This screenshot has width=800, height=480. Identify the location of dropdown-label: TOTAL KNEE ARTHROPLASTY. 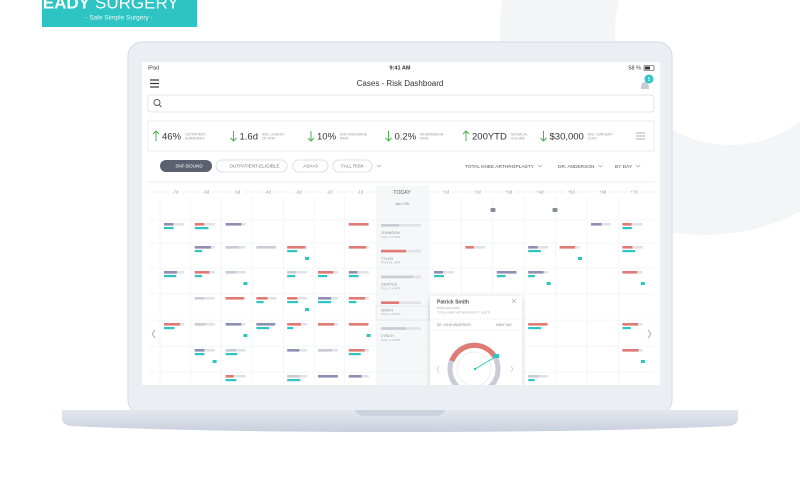
(500, 167).